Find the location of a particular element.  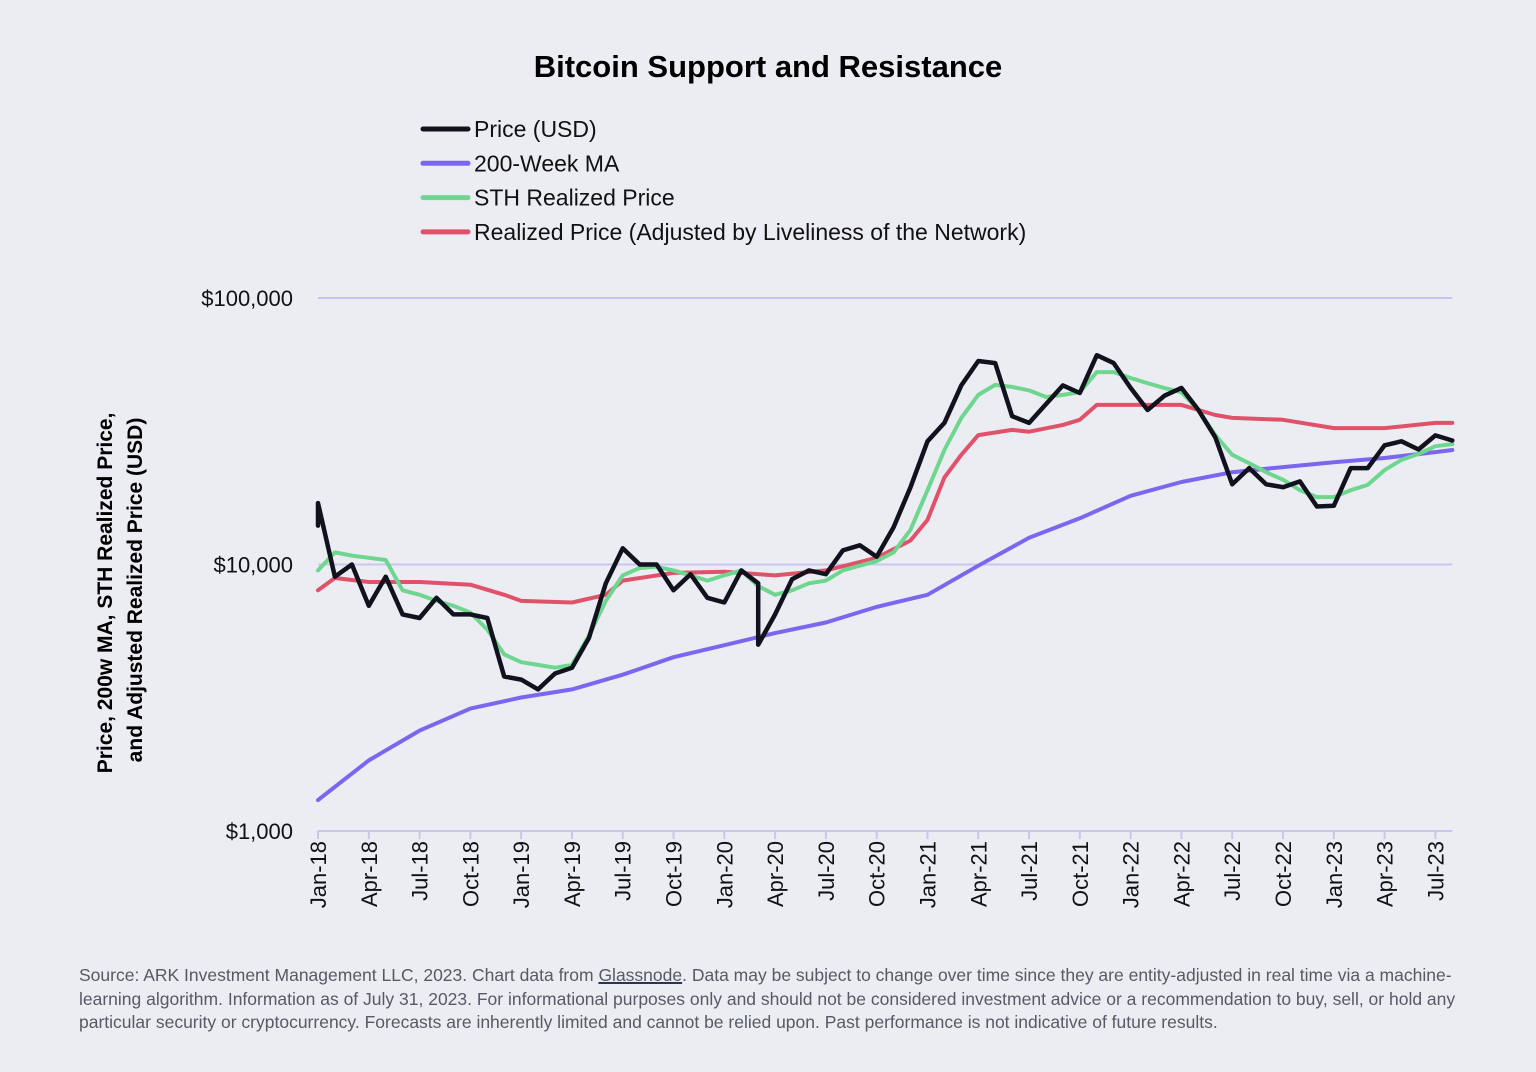

y-axis-label-line-1: Price, 200w MA, STH Realized Price, is located at coordinates (105, 593).